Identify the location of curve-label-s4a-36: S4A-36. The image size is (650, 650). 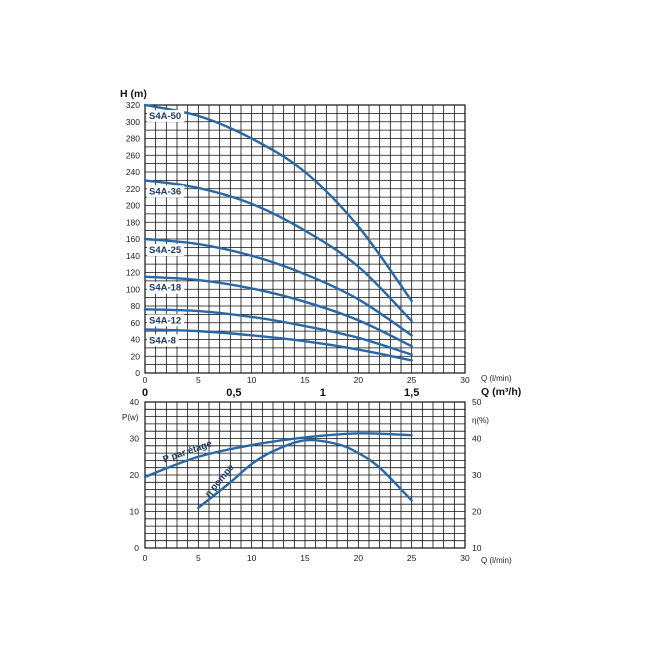
(165, 191).